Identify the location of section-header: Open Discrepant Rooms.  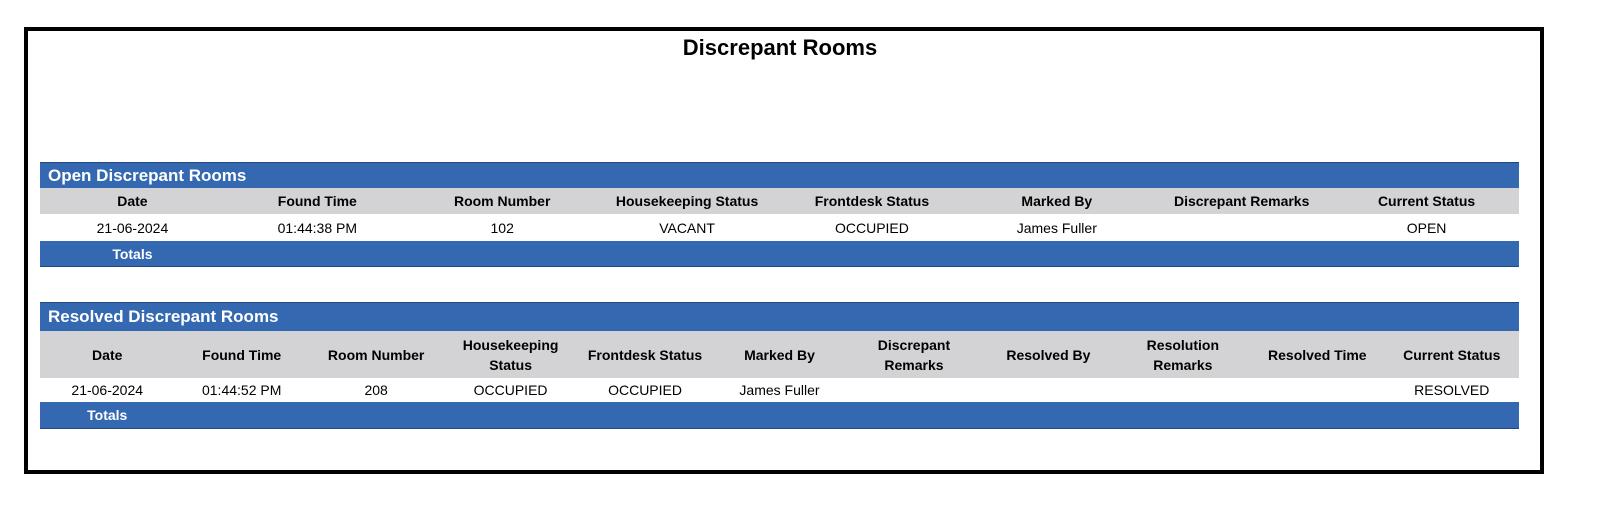
(779, 175).